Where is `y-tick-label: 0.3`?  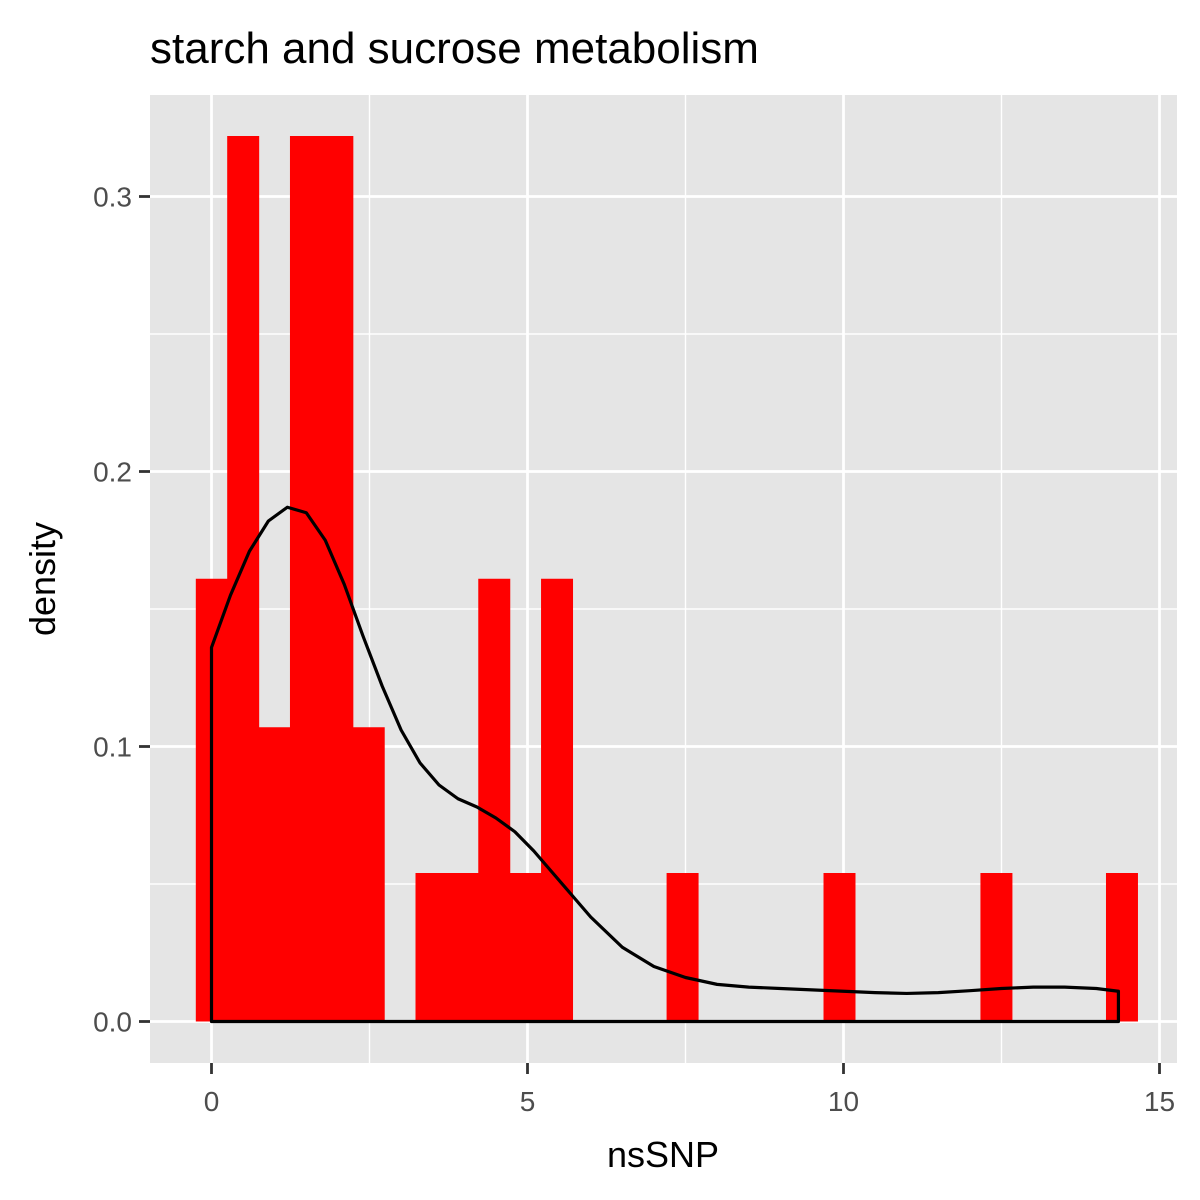
y-tick-label: 0.3 is located at coordinates (112, 197).